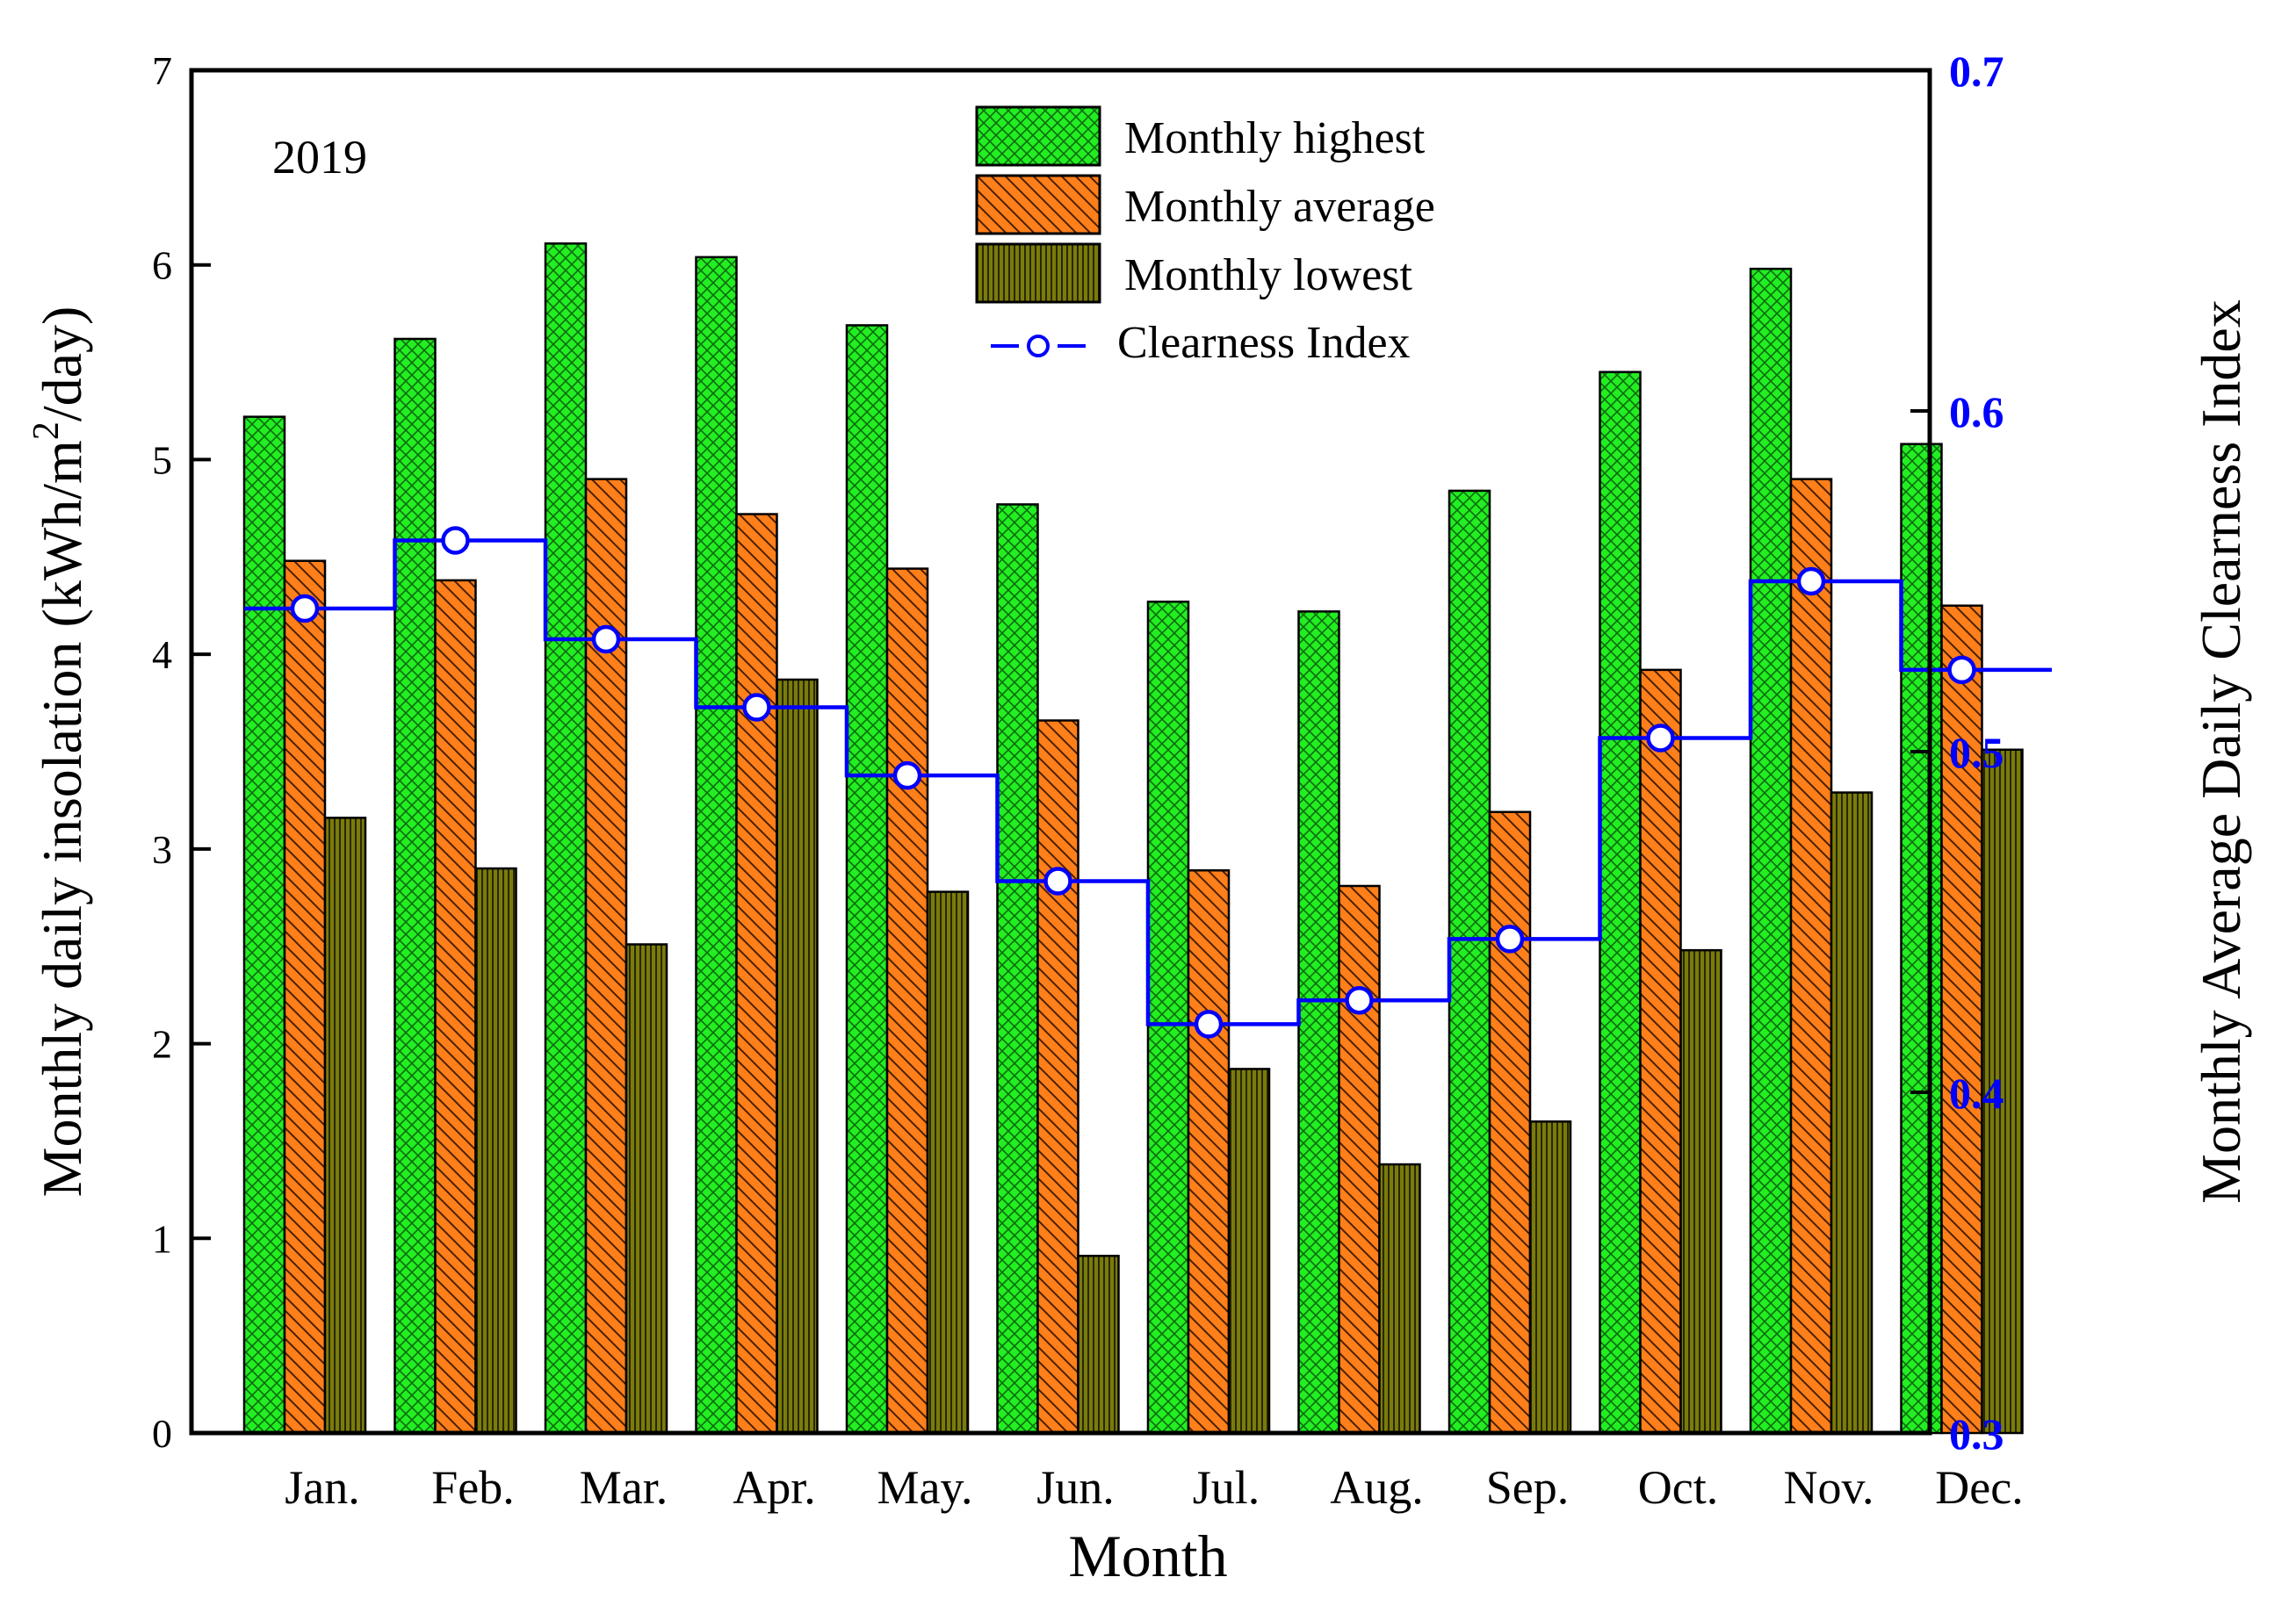 The image size is (2296, 1606). What do you see at coordinates (1528, 1488) in the screenshot?
I see `x-tick-label-8: Sep.` at bounding box center [1528, 1488].